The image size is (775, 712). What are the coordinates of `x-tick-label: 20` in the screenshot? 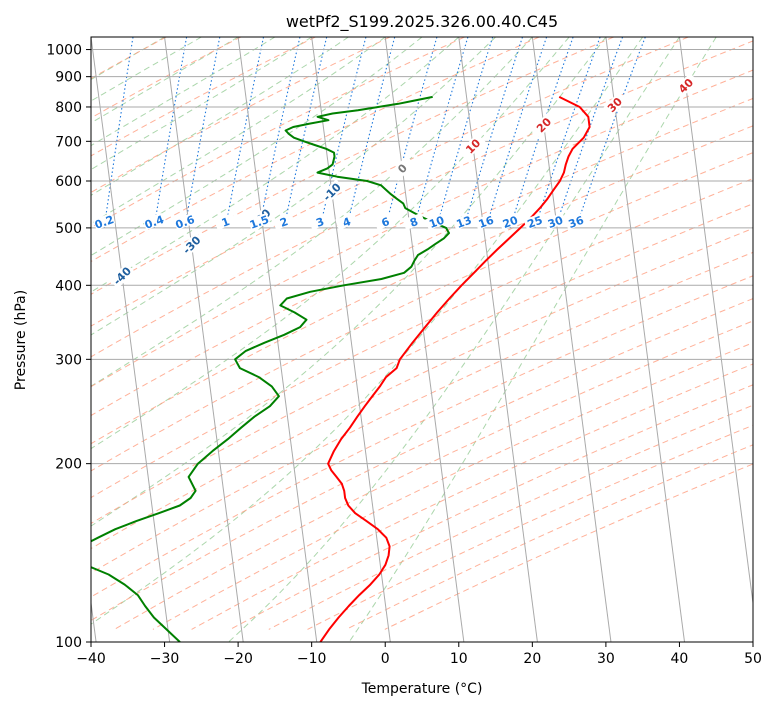 It's located at (532, 659).